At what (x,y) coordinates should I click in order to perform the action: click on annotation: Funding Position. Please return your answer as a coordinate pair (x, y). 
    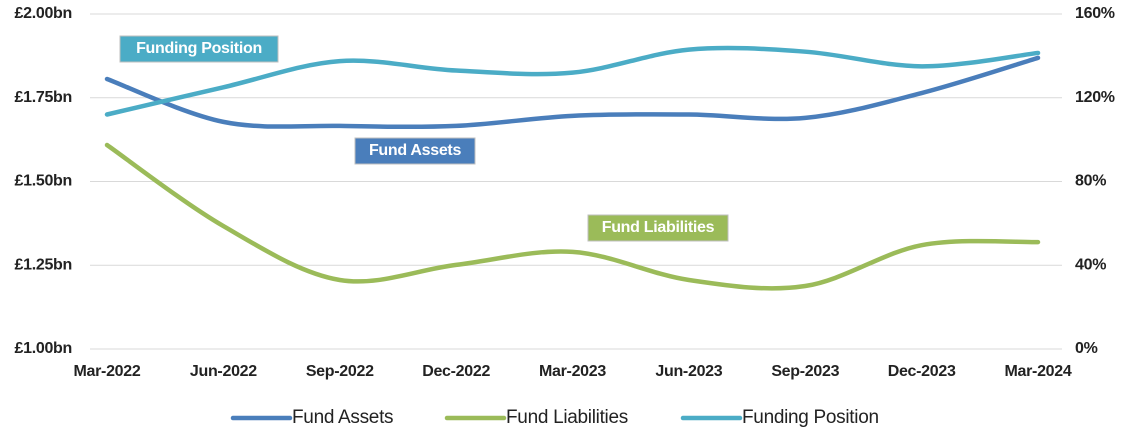
    Looking at the image, I should click on (199, 48).